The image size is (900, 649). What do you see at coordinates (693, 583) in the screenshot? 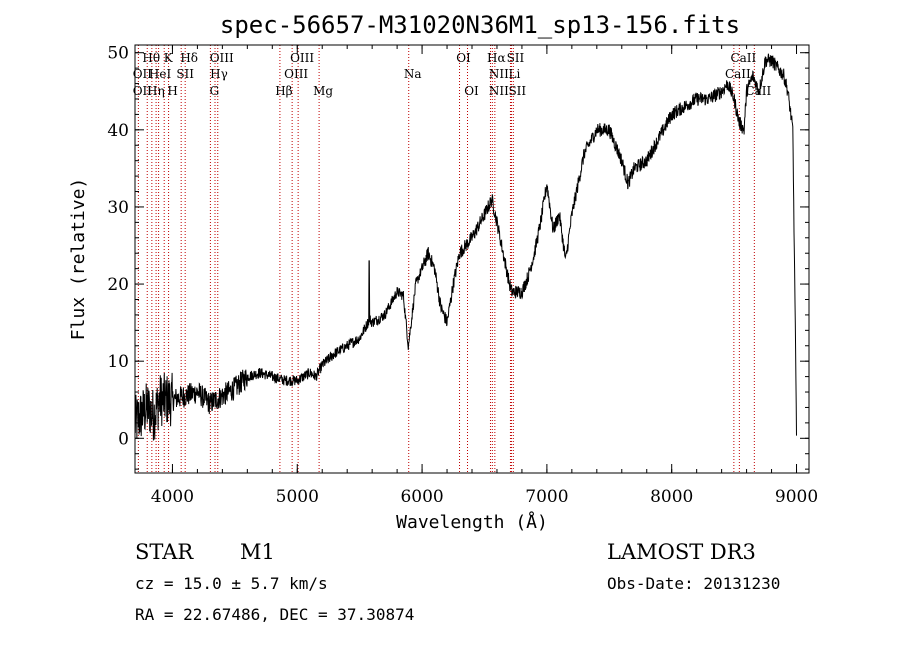
I see `obs-date: Obs-Date: 20131230` at bounding box center [693, 583].